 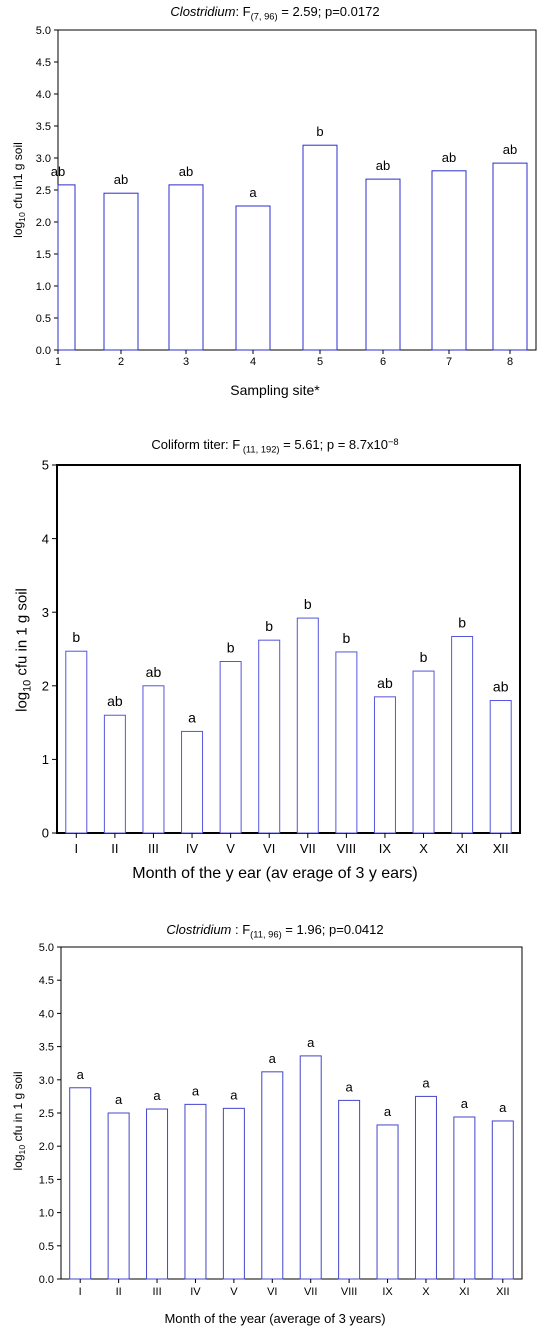 What do you see at coordinates (43, 127) in the screenshot?
I see `y-tick-label: 3.5` at bounding box center [43, 127].